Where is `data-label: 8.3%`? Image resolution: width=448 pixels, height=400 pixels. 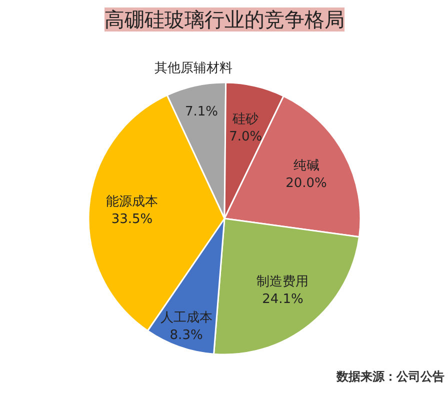 data-label: 8.3% is located at coordinates (186, 335).